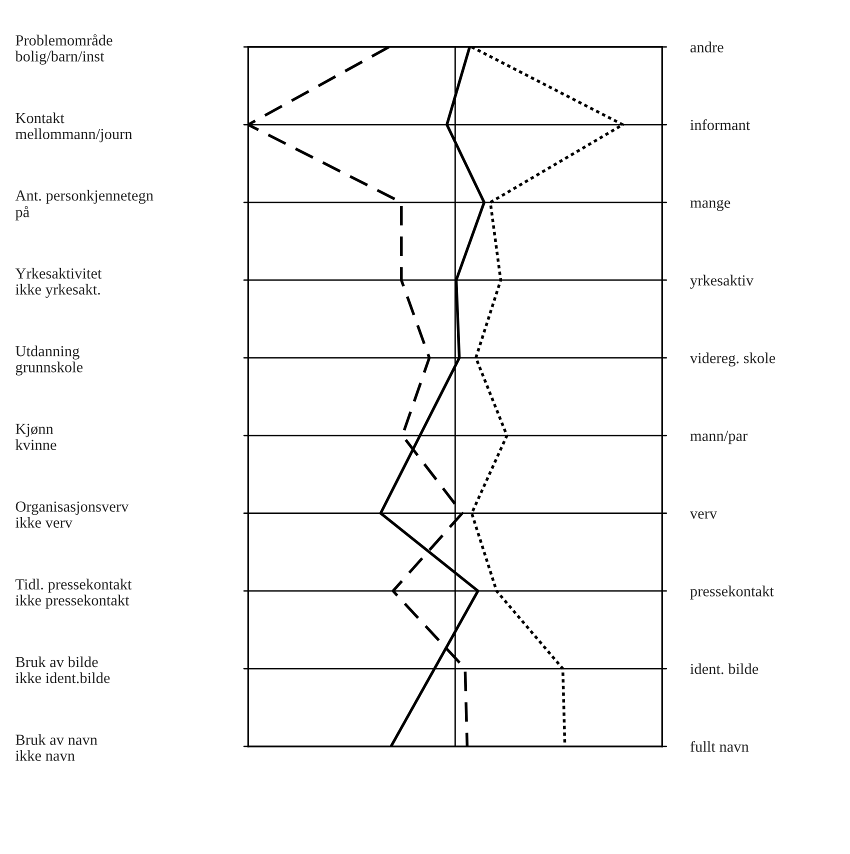 Image resolution: width=850 pixels, height=854 pixels. Describe the element at coordinates (719, 437) in the screenshot. I see `y2-tick-label: mann/par` at that location.